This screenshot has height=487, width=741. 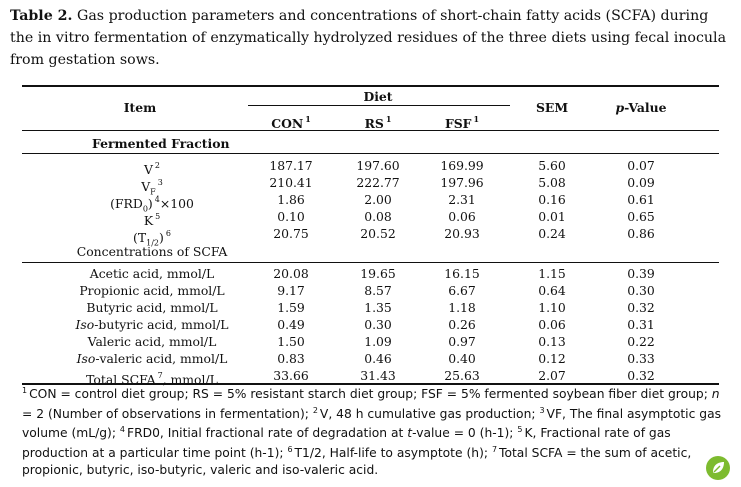 What do you see at coordinates (552, 165) in the screenshot?
I see `gas-row-cell-sem: 5.60` at bounding box center [552, 165].